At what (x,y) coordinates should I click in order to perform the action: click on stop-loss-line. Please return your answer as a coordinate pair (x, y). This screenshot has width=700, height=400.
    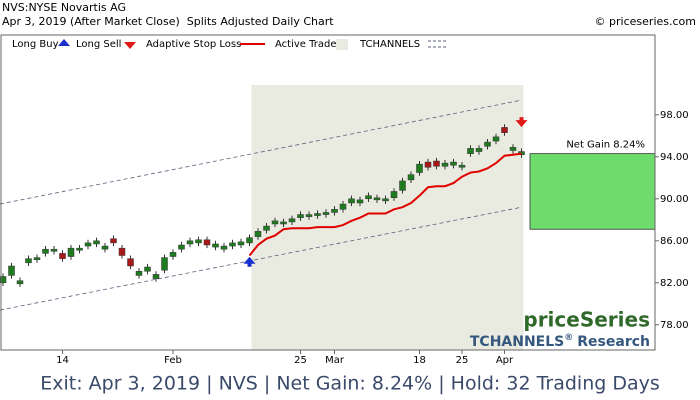
    Looking at the image, I should click on (385, 204).